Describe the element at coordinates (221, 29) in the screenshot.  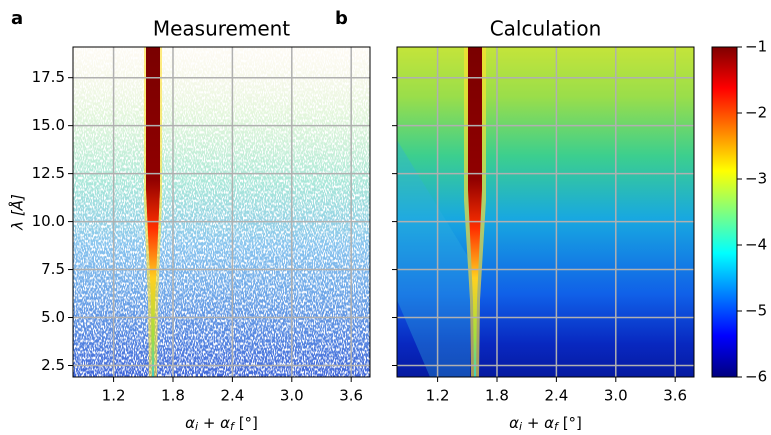
I see `panel-title: Measurement` at that location.